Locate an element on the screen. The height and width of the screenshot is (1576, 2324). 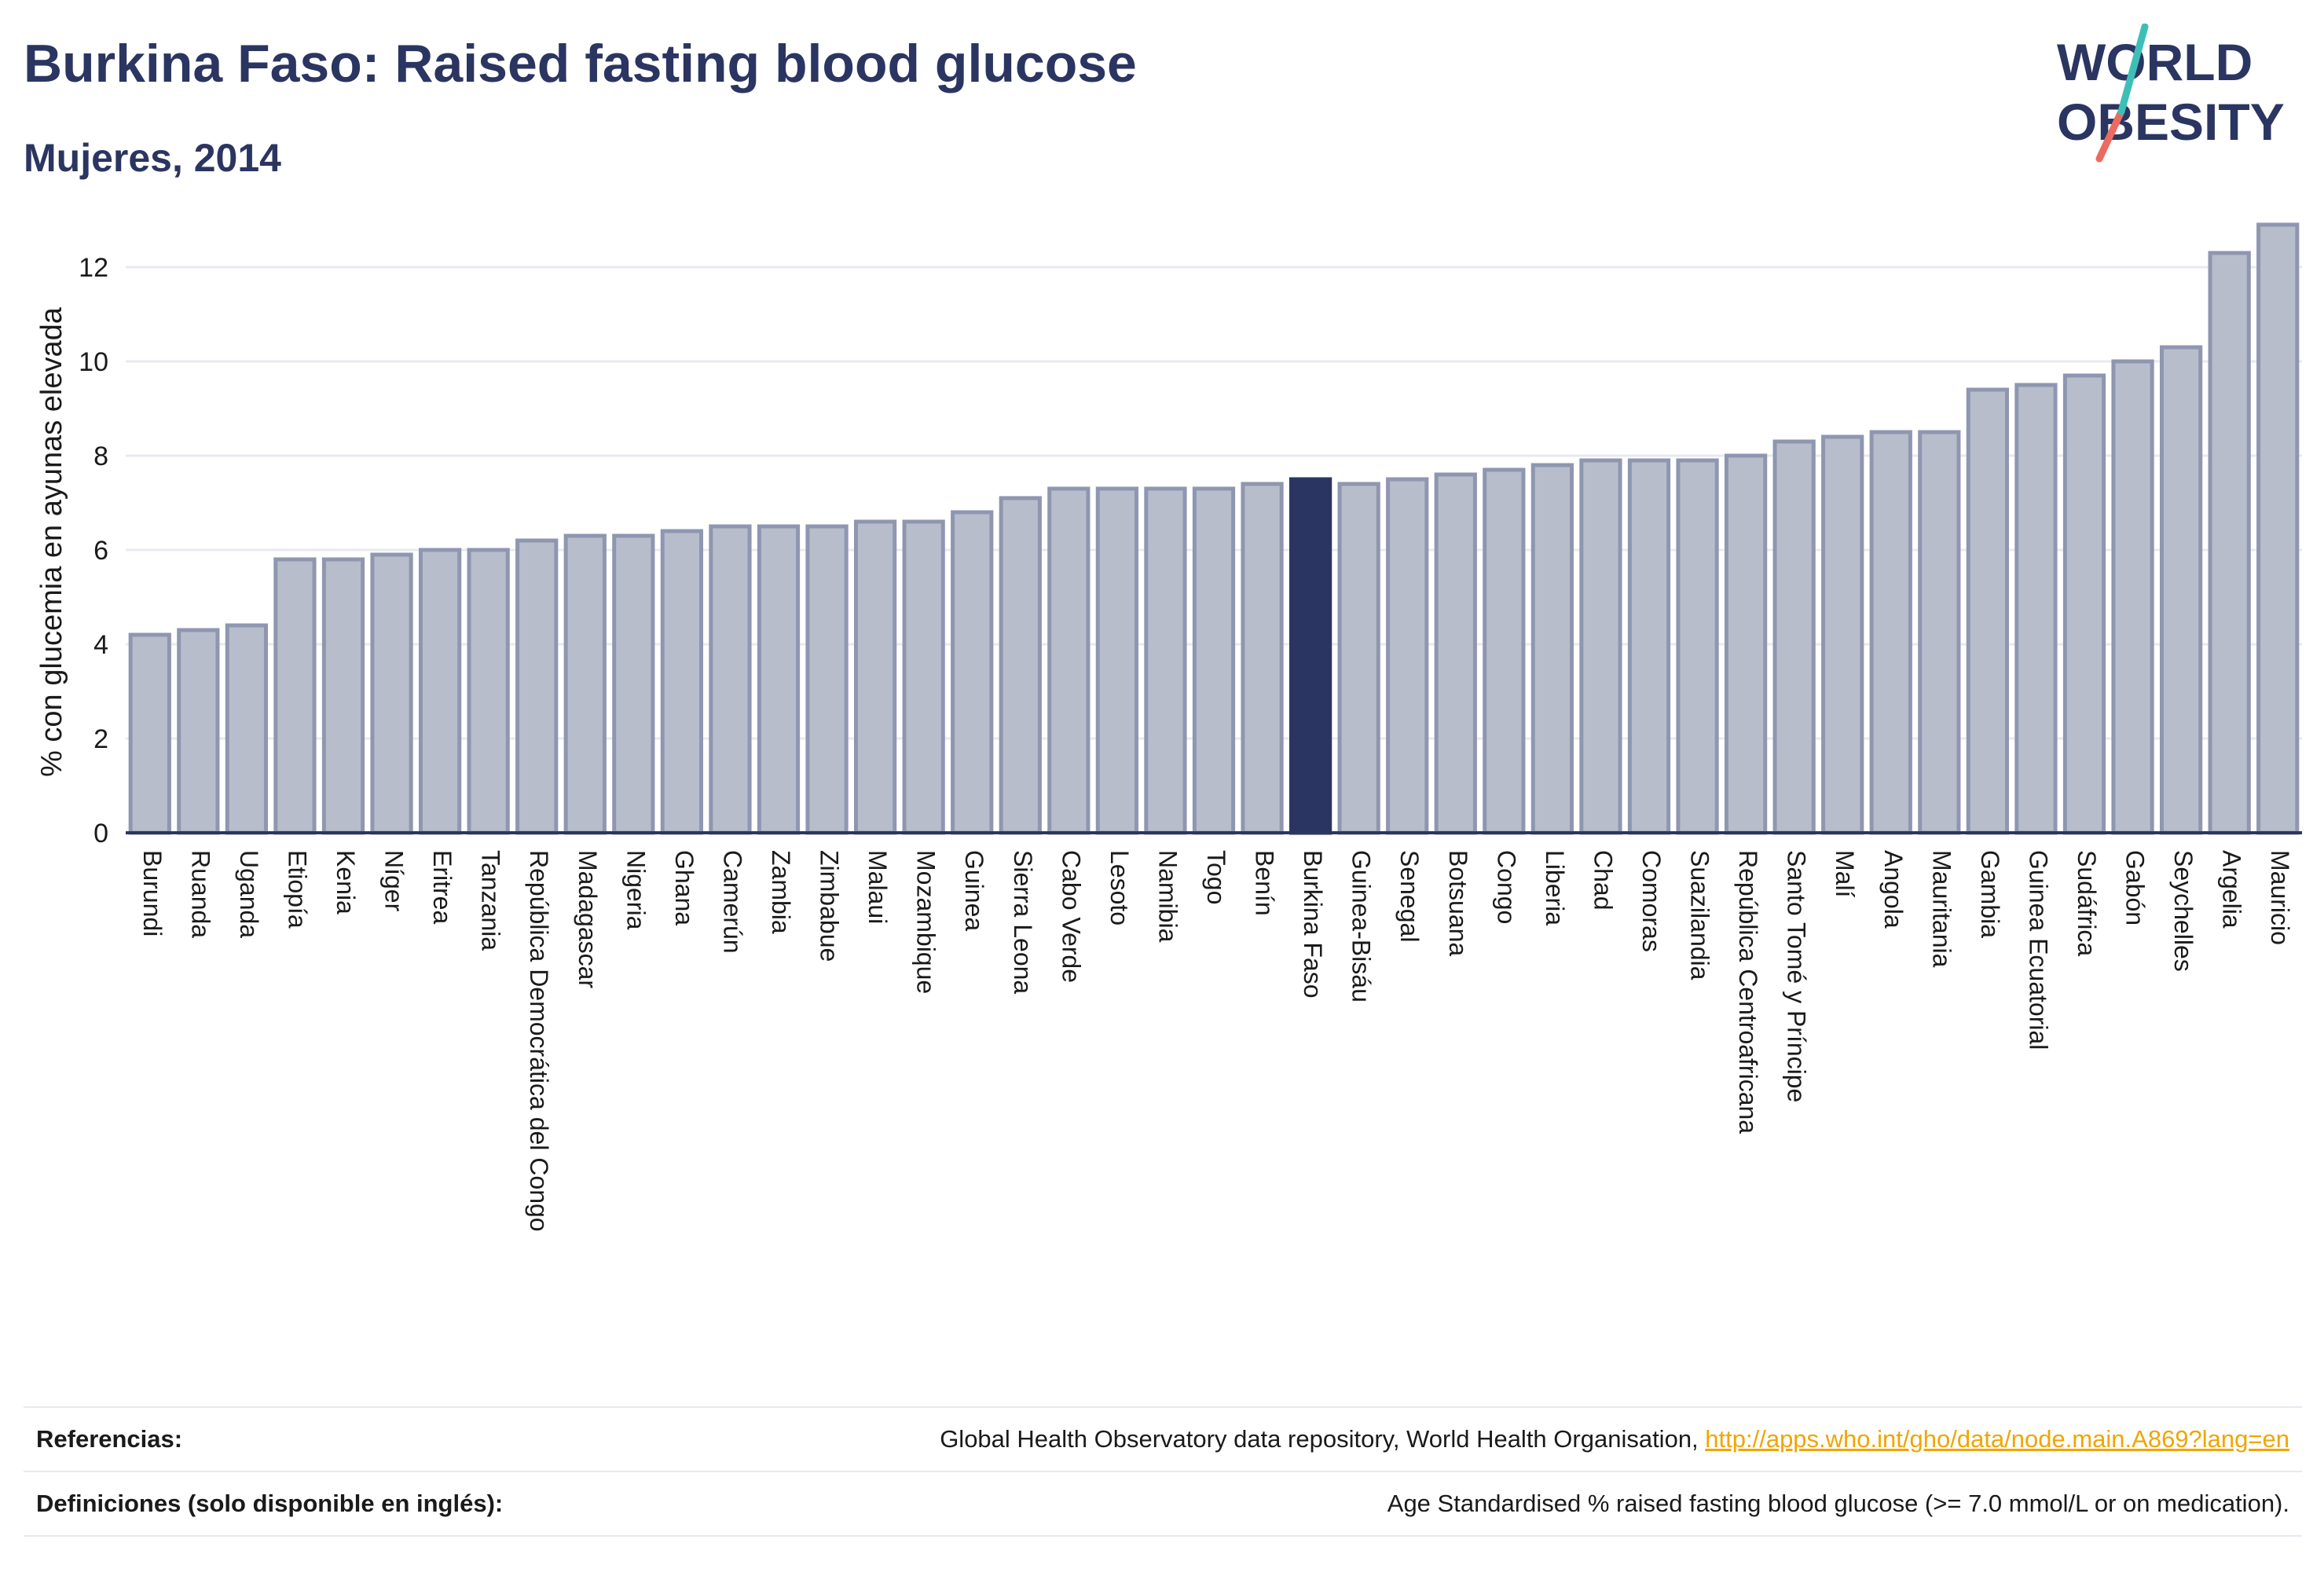
y-tick-label: 2 is located at coordinates (100, 739).